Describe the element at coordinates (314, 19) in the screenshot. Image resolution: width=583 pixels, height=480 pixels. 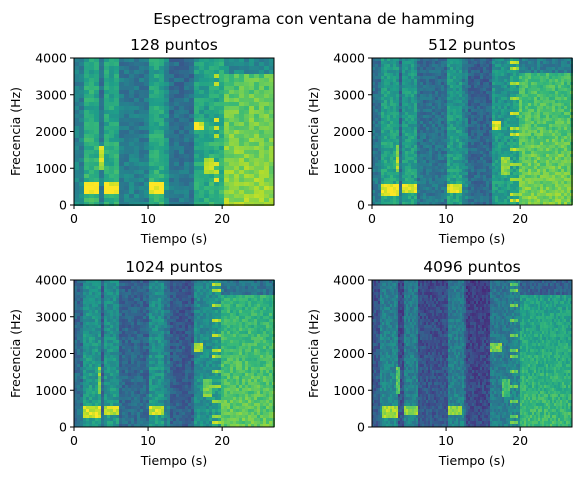
I see `figure-suptitle: Espectrograma con ventana de hamming` at that location.